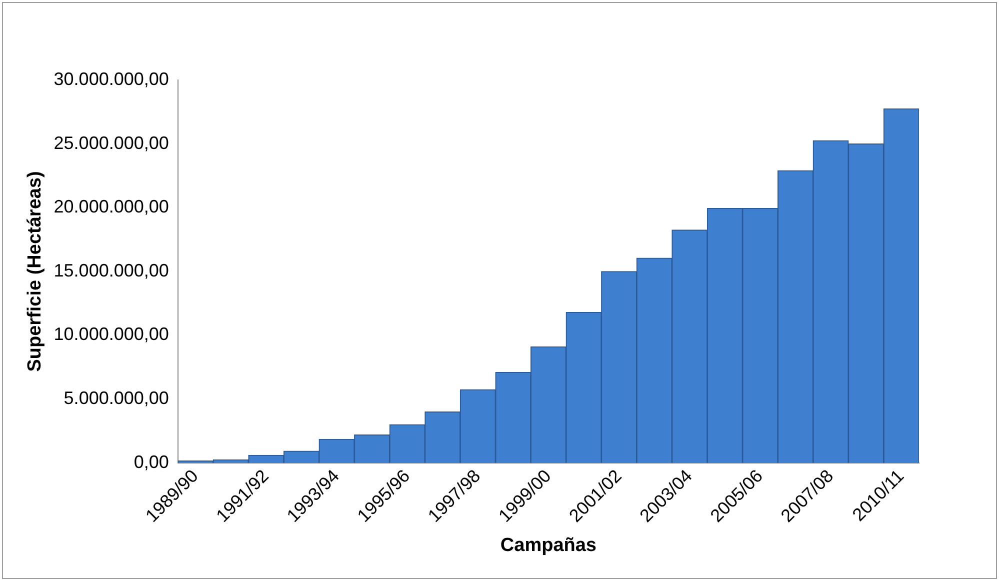 The image size is (999, 581). I want to click on y-tick-label: 5.000.000,00, so click(116, 398).